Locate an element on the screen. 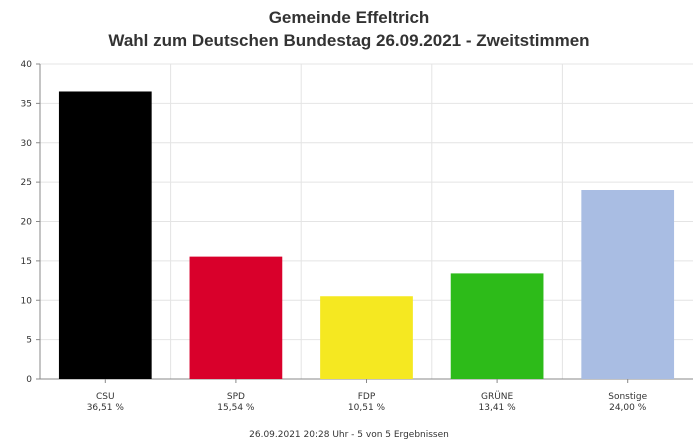  x-tick-label: SPD is located at coordinates (236, 397).